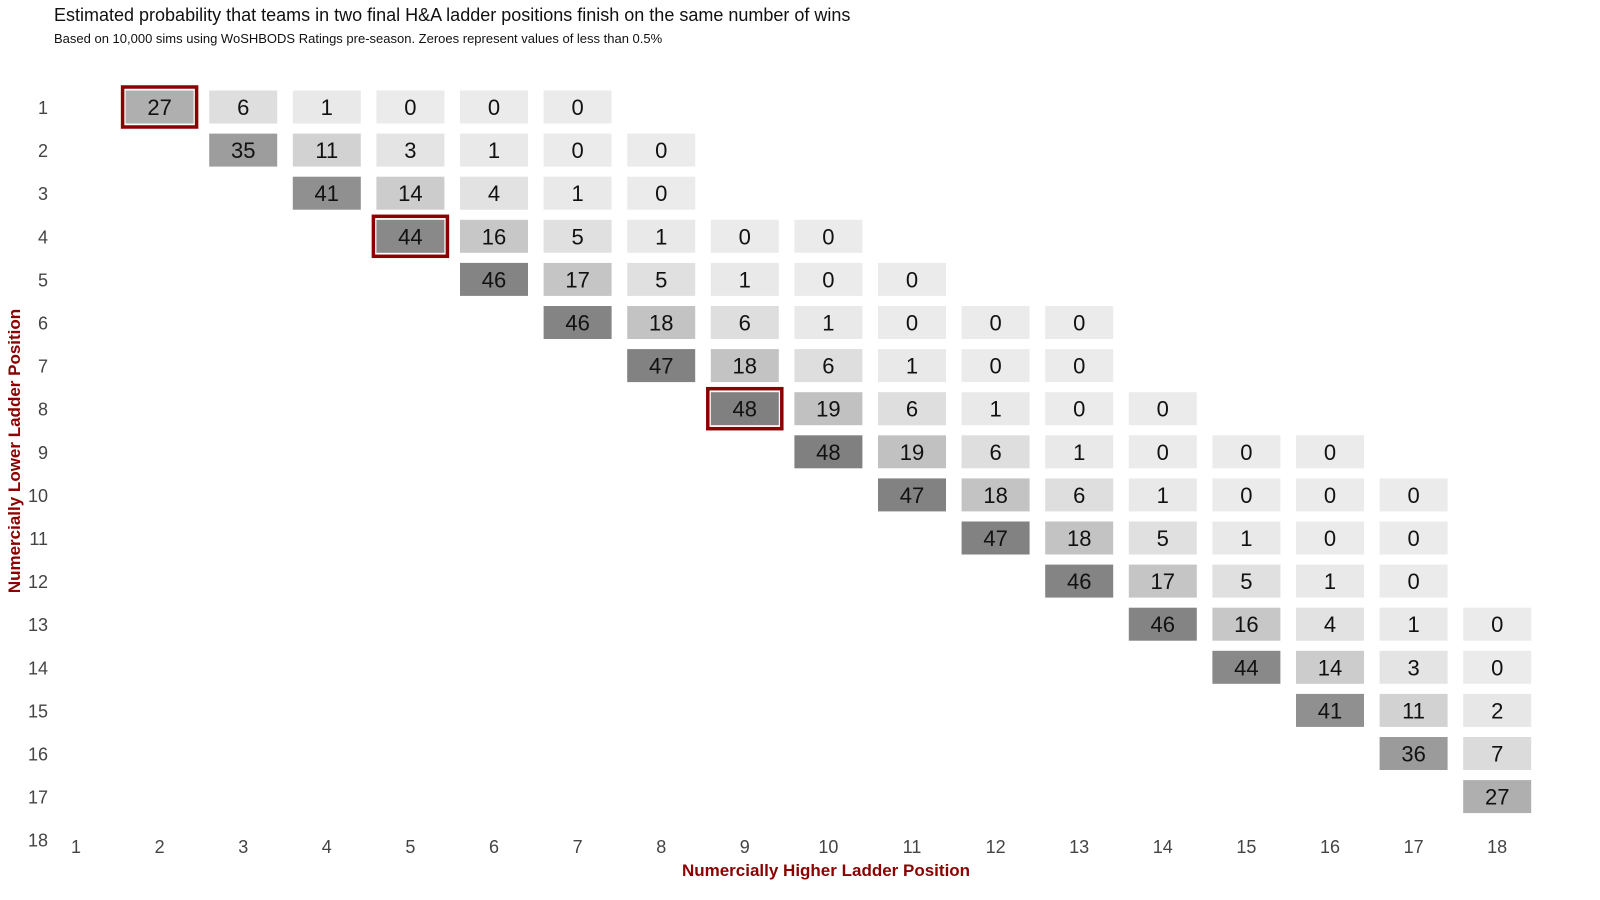 This screenshot has height=900, width=1600. I want to click on y-tick-label: 16, so click(38, 755).